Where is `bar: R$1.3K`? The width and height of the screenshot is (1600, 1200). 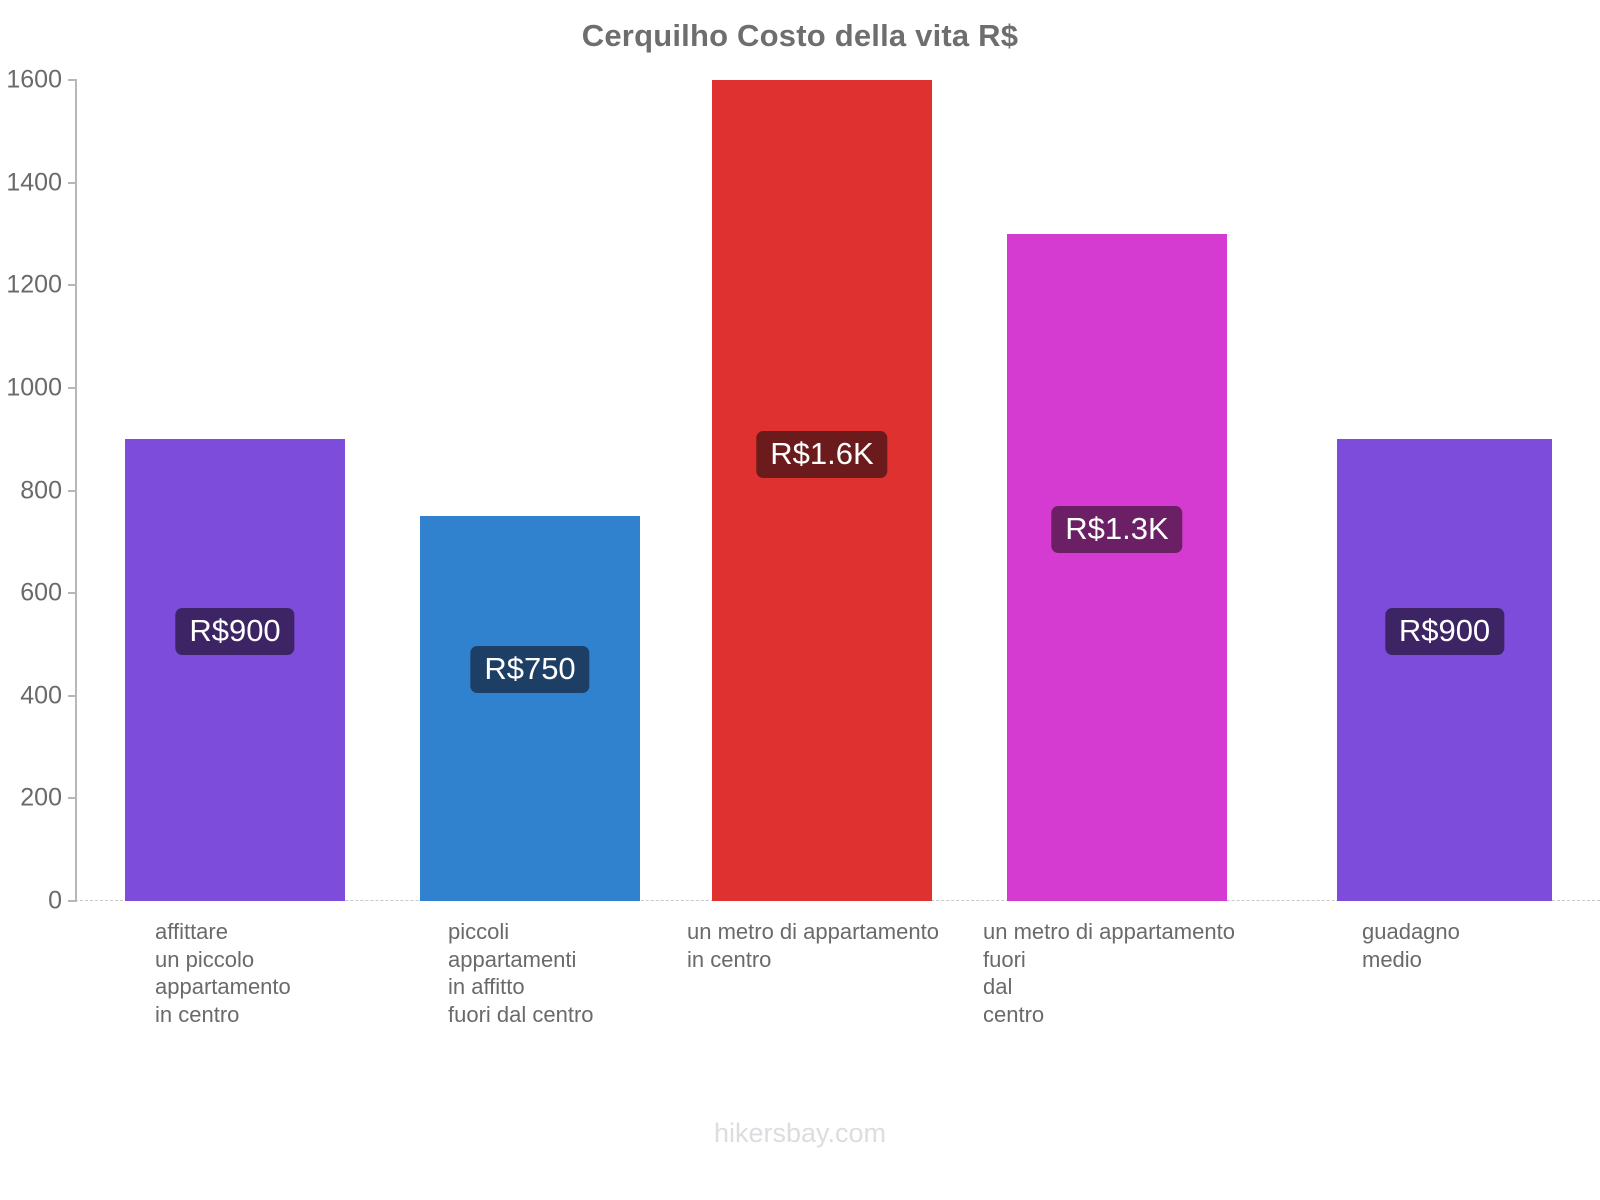
bar: R$1.3K is located at coordinates (1117, 567).